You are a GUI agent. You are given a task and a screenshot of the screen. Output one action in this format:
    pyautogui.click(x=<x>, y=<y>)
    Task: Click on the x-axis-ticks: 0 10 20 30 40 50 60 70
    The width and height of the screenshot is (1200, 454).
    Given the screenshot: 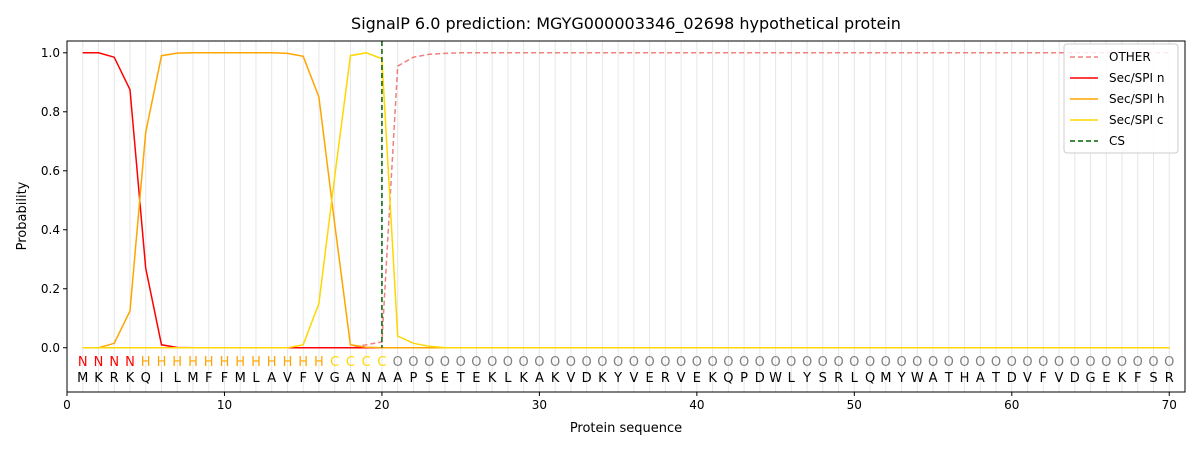 What is the action you would take?
    pyautogui.click(x=620, y=402)
    